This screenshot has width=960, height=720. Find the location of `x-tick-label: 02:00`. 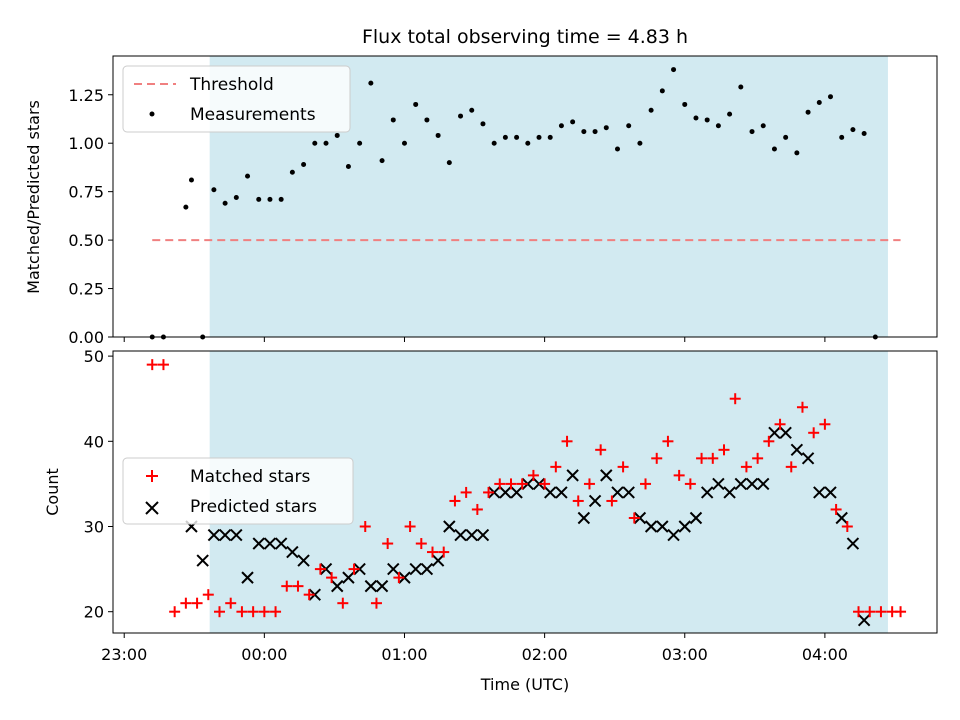

x-tick-label: 02:00 is located at coordinates (545, 654).